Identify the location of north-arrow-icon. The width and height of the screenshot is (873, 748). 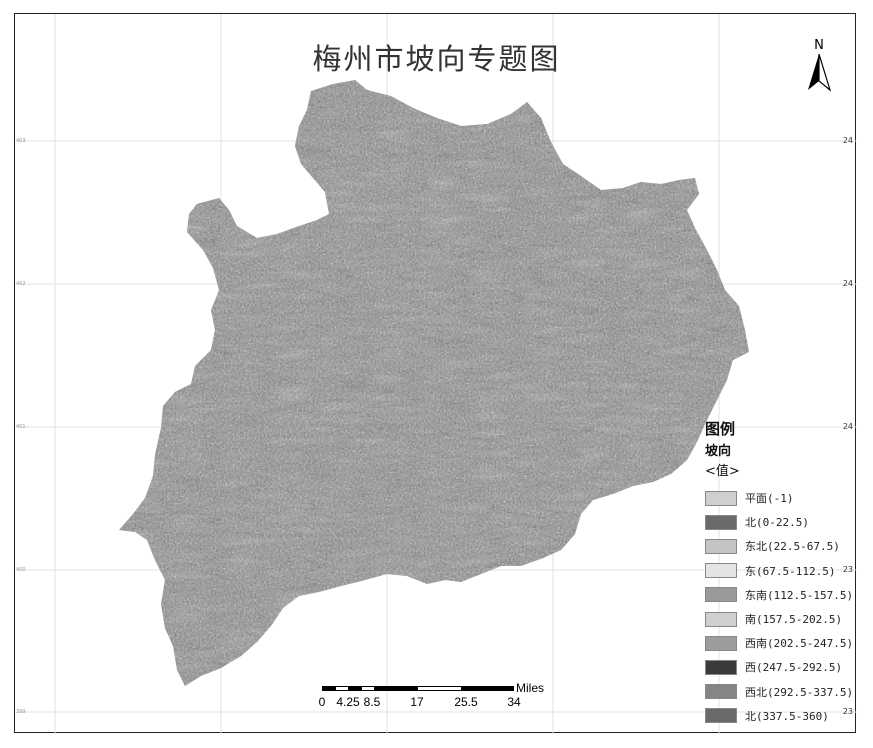
(820, 72).